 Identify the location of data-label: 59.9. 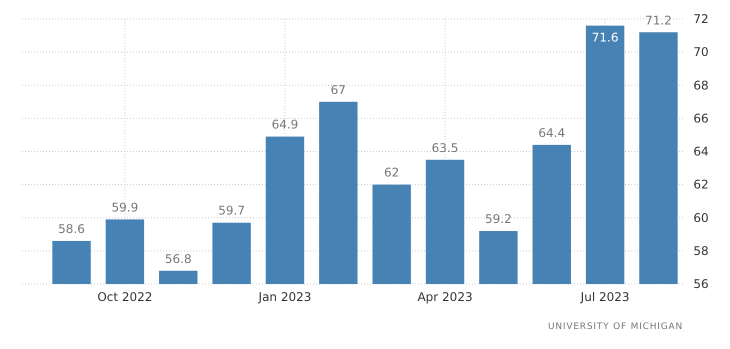
(125, 207).